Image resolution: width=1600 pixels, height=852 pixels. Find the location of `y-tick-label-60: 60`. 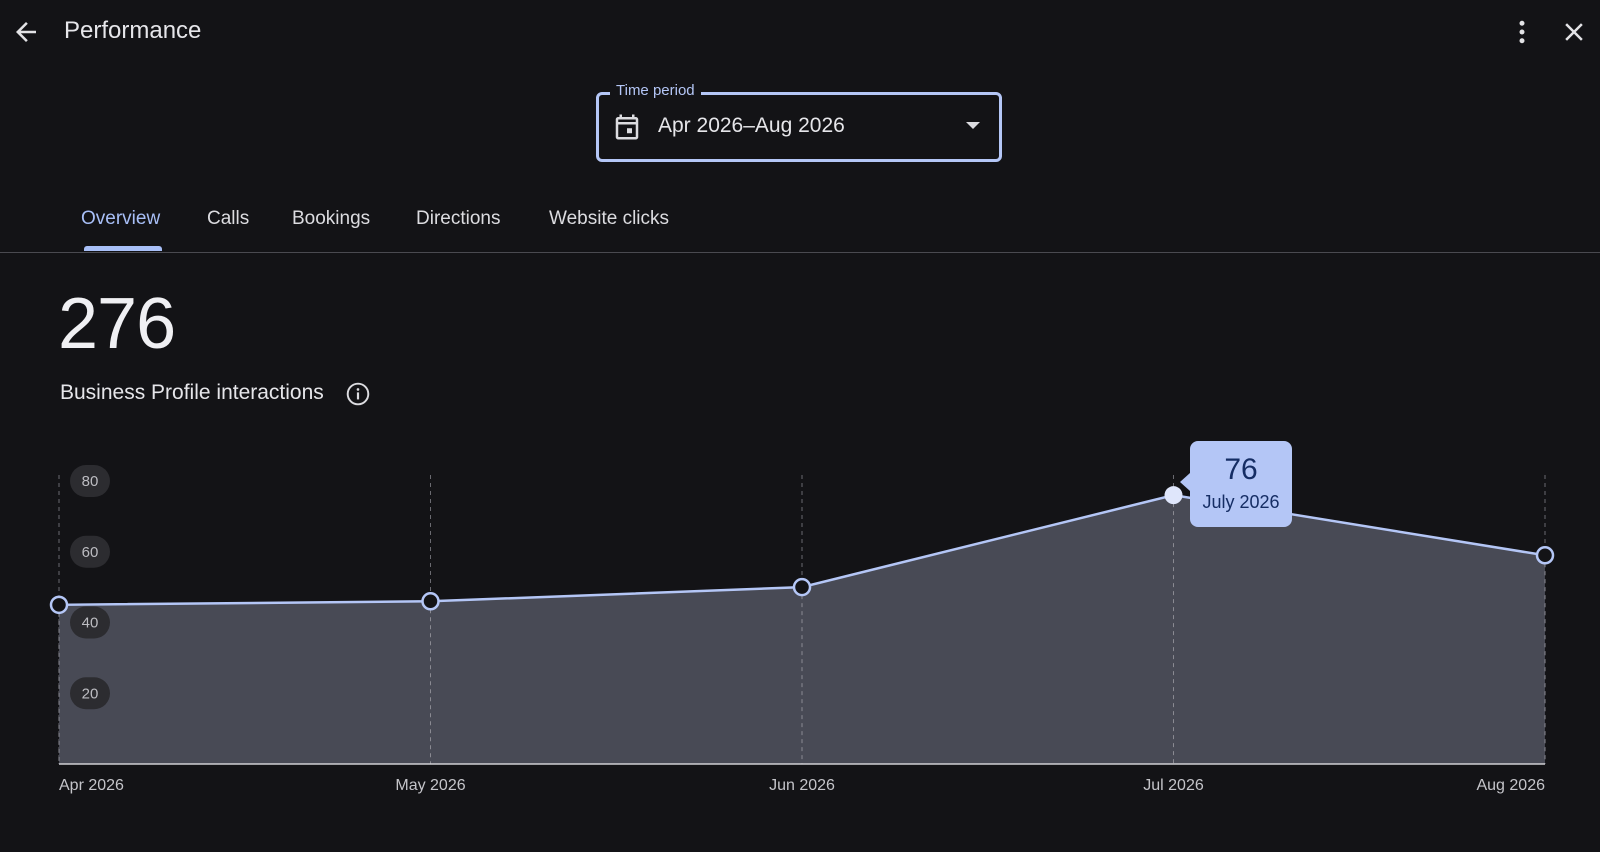

y-tick-label-60: 60 is located at coordinates (90, 552).